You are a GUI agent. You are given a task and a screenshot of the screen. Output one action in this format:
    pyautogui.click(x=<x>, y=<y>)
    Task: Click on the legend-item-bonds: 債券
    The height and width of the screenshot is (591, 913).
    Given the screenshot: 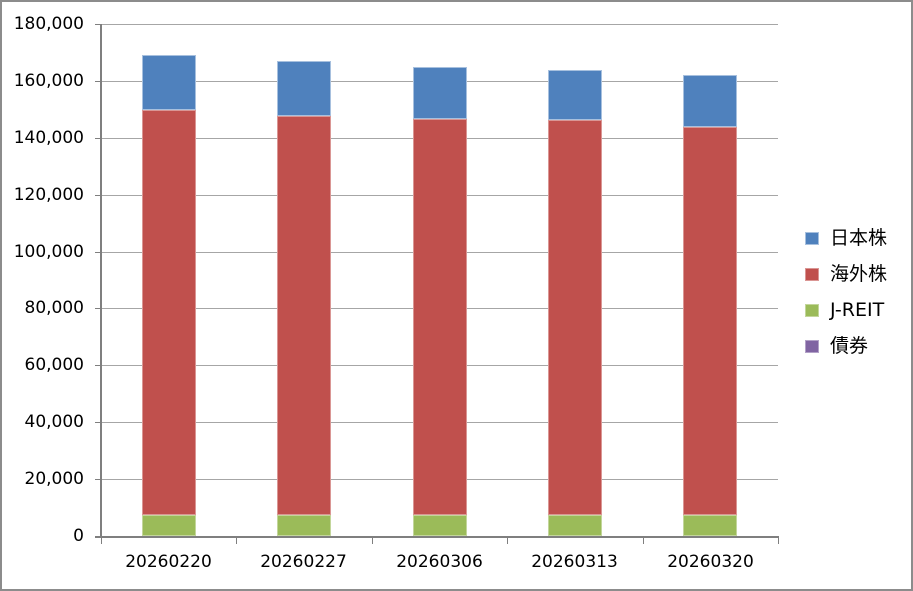 What is the action you would take?
    pyautogui.click(x=836, y=346)
    